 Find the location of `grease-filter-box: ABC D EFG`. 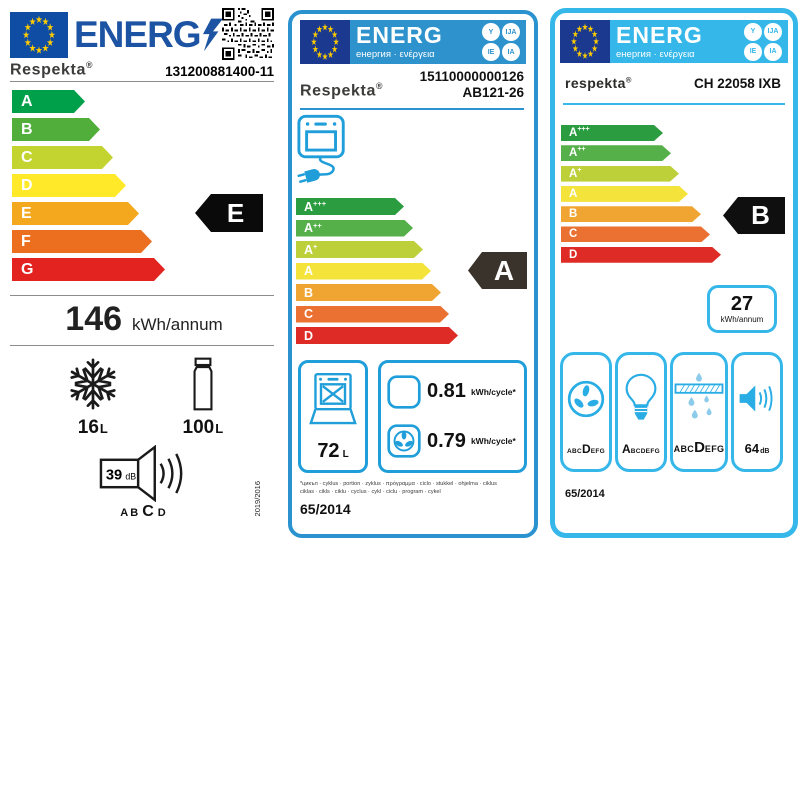

grease-filter-box: ABC D EFG is located at coordinates (699, 412).